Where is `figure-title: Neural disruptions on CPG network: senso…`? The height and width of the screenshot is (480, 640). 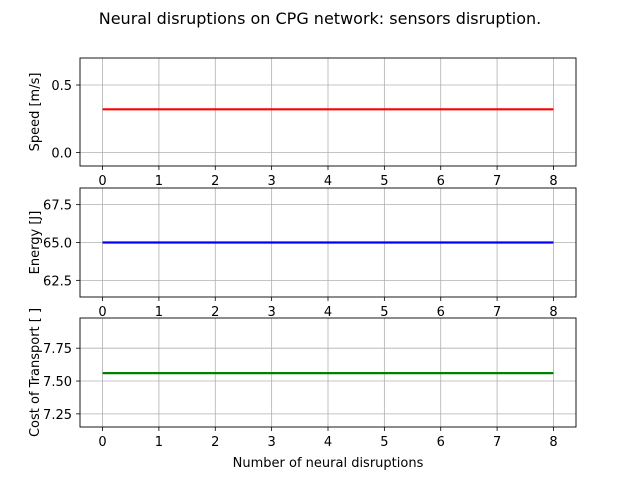 figure-title: Neural disruptions on CPG network: senso… is located at coordinates (320, 18).